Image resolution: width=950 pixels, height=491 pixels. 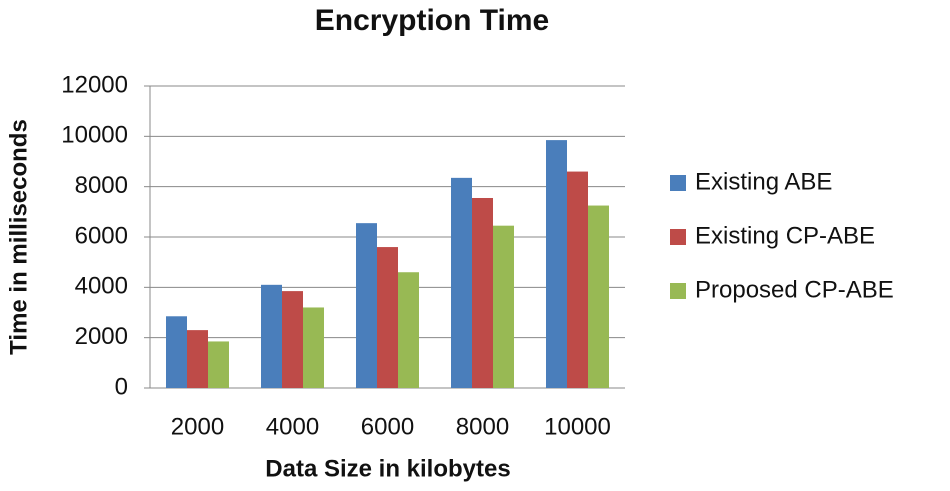 I want to click on y-axis-label: Time in milliseconds, so click(x=18, y=237).